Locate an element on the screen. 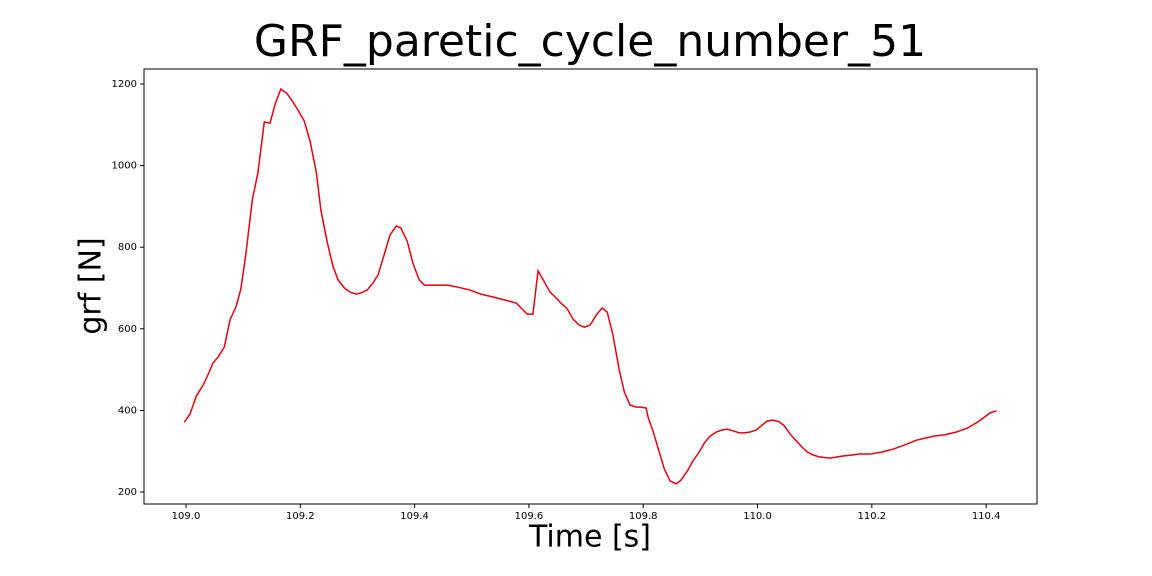  x-tick-label: 109.2 is located at coordinates (300, 516).